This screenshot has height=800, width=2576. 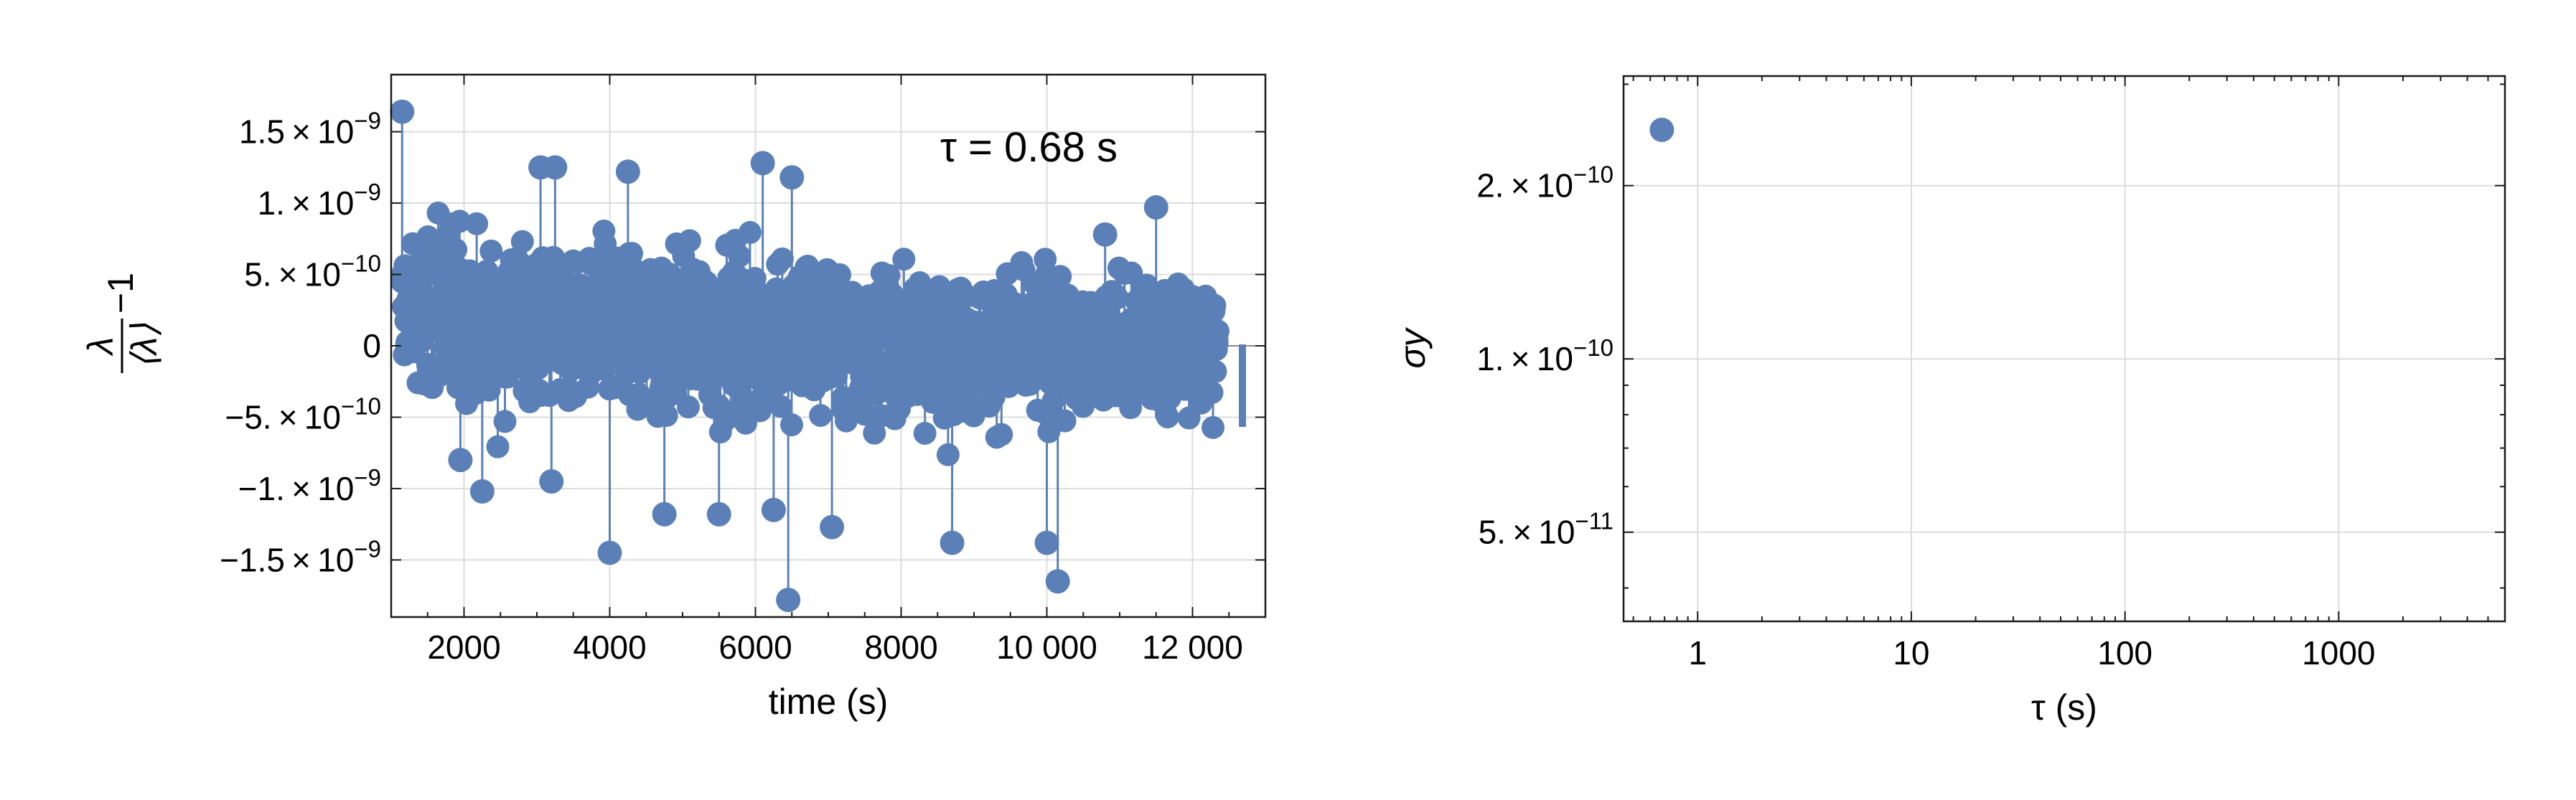 I want to click on left-y-tick-label: −1. × 10−9, so click(x=309, y=485).